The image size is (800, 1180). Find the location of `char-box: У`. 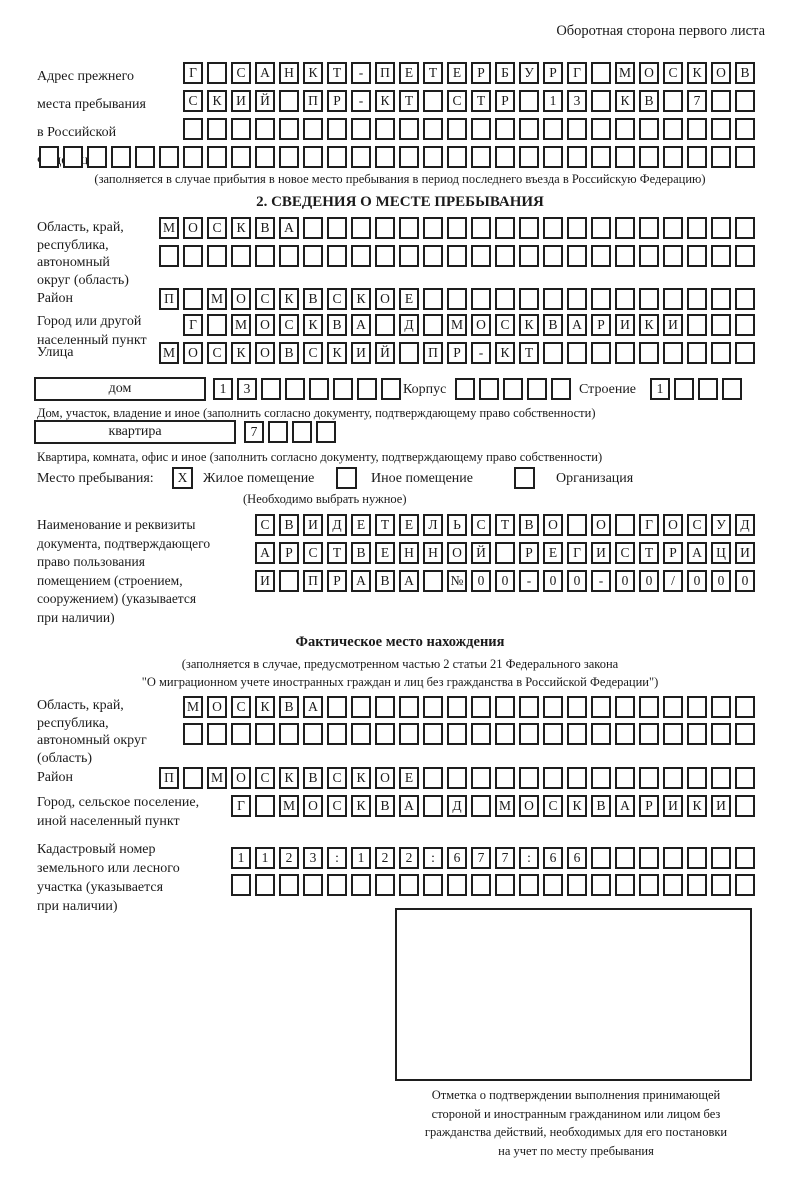

char-box: У is located at coordinates (529, 73).